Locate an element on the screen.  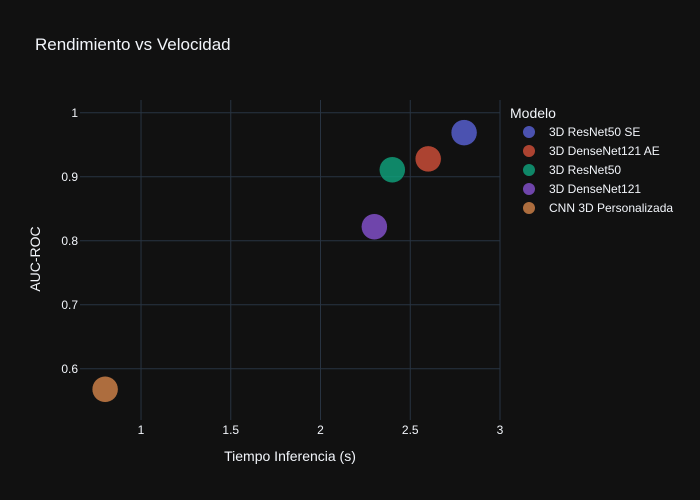
x-tick-label: 1 is located at coordinates (141, 430).